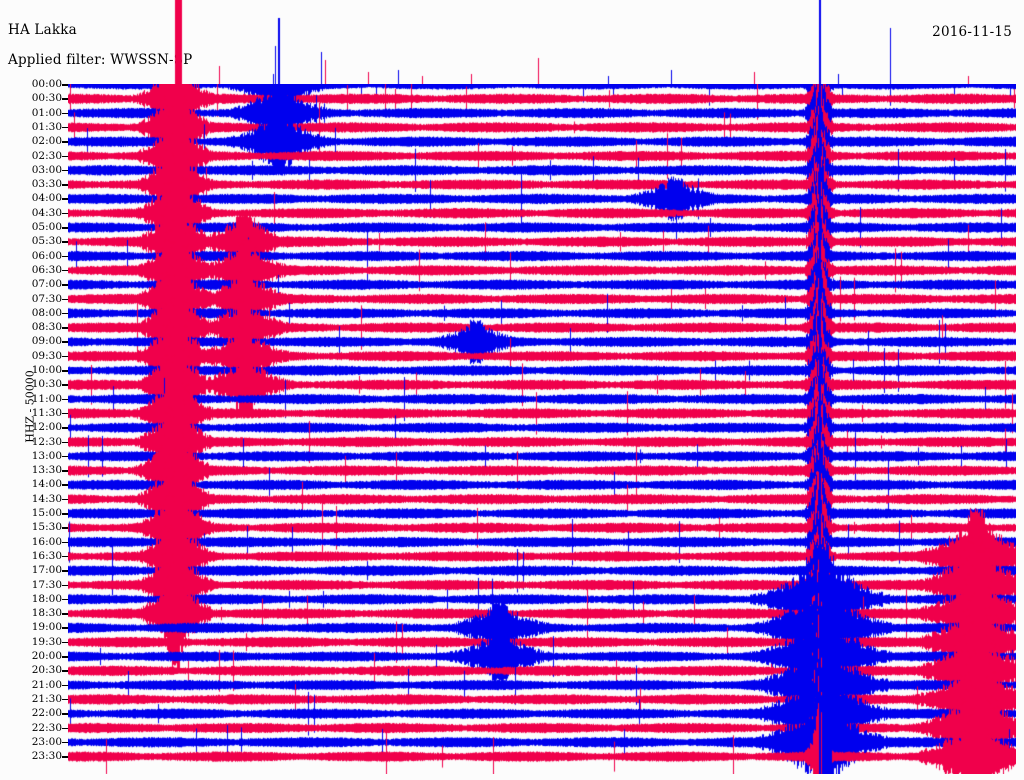 The height and width of the screenshot is (780, 1024). Describe the element at coordinates (46, 169) in the screenshot. I see `time-label: 03:00` at that location.